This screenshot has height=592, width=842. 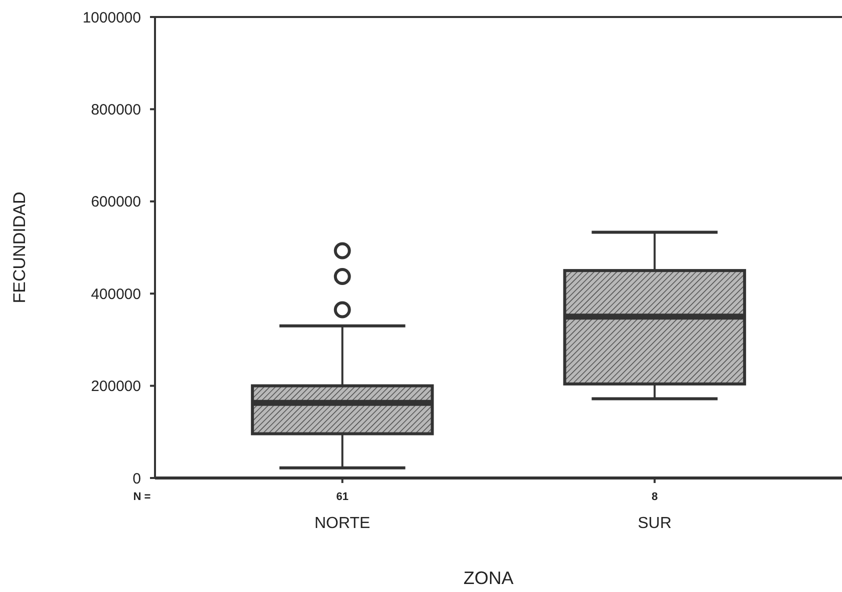 I want to click on y-tick-label: 800000, so click(x=115, y=109).